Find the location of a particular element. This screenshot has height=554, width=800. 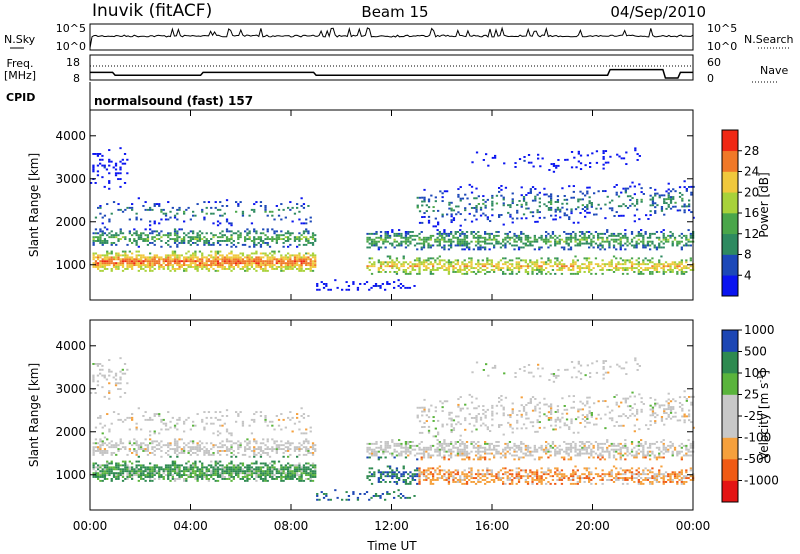

colorbar-segment is located at coordinates (730, 244).